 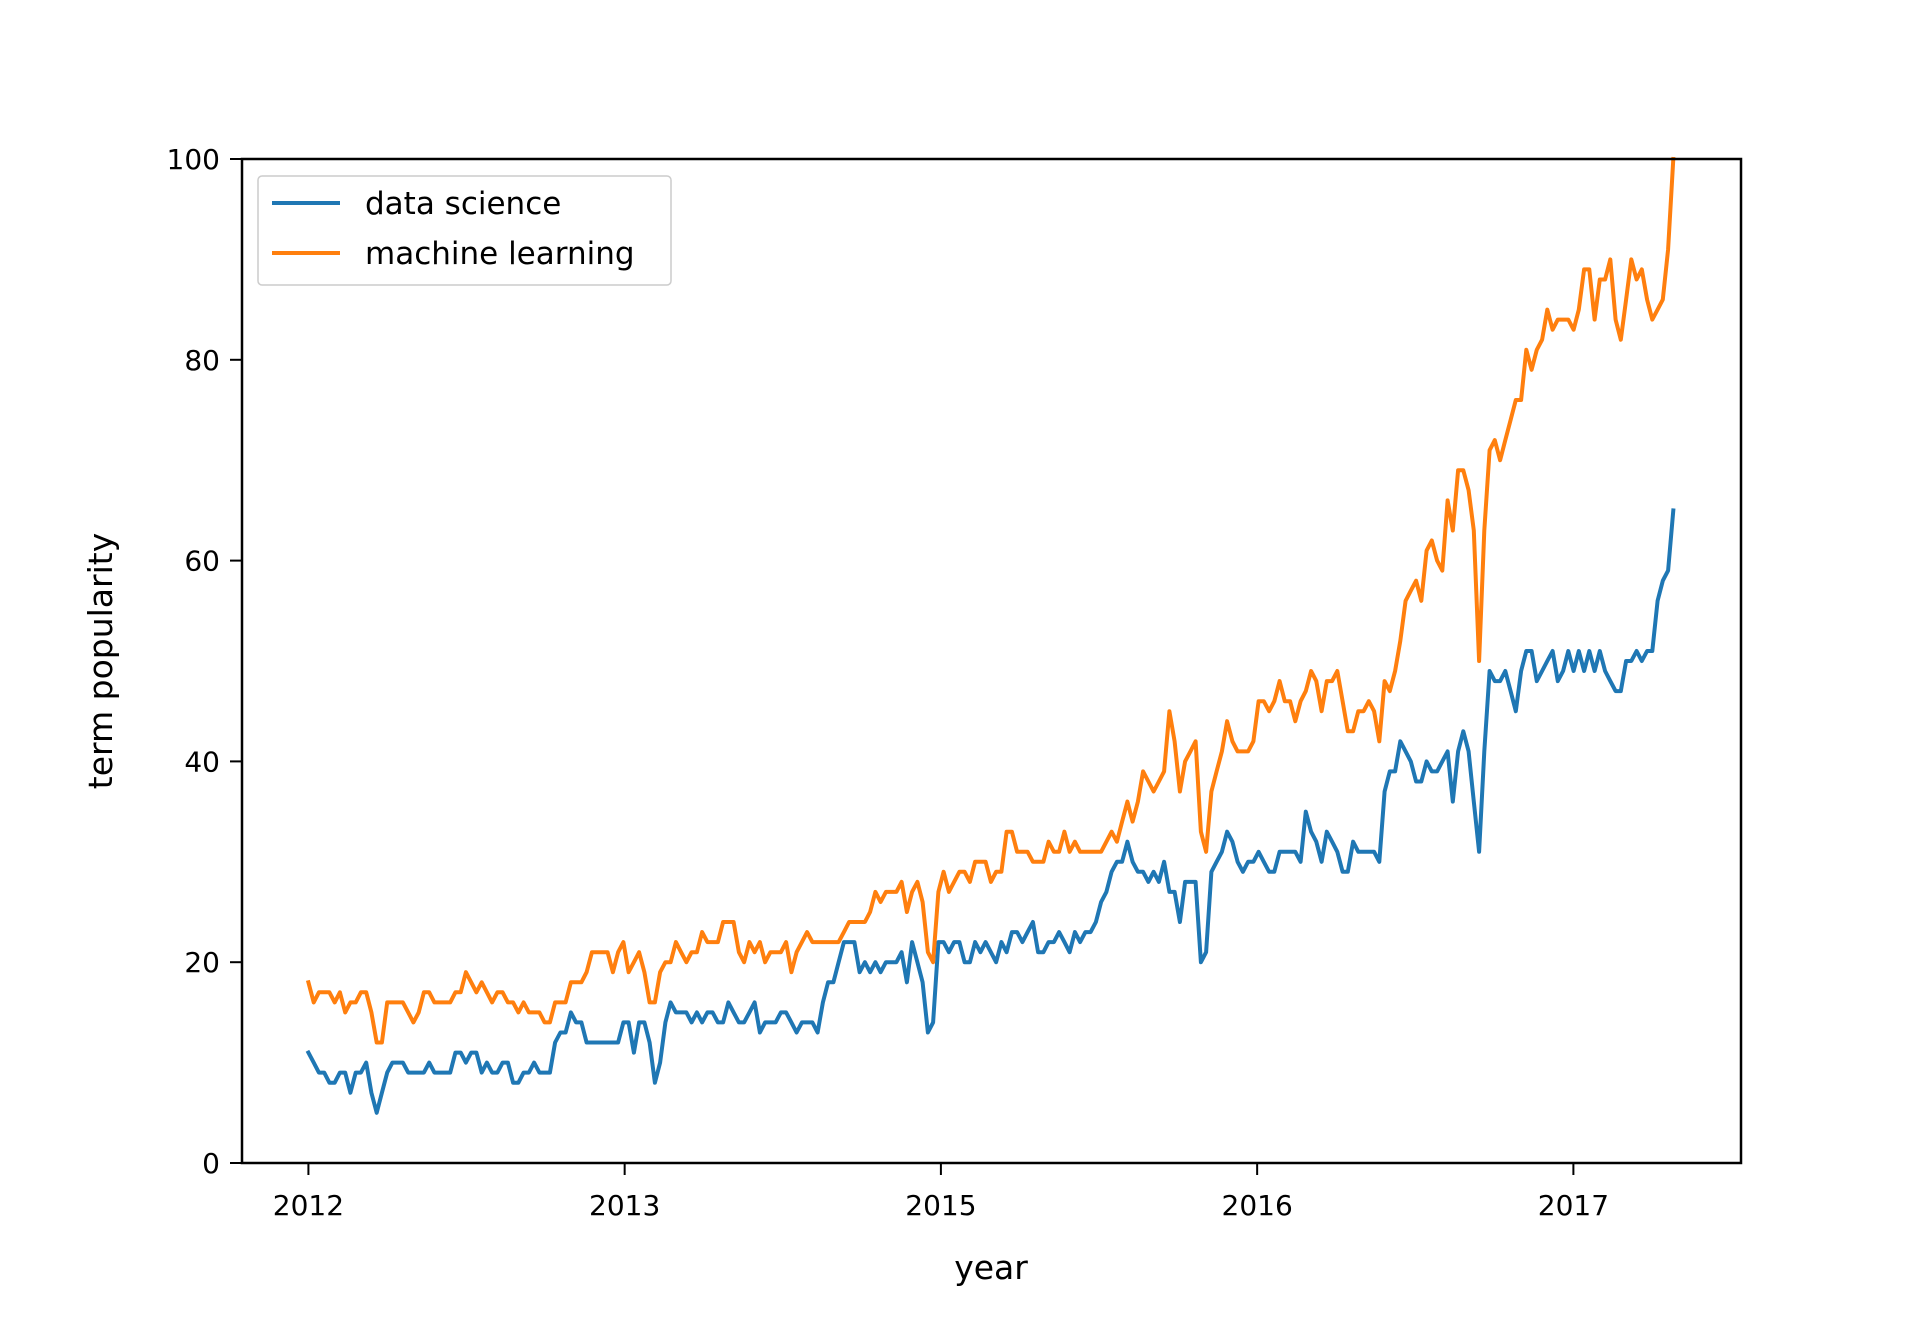 What do you see at coordinates (202, 360) in the screenshot?
I see `y-tick-label: 80` at bounding box center [202, 360].